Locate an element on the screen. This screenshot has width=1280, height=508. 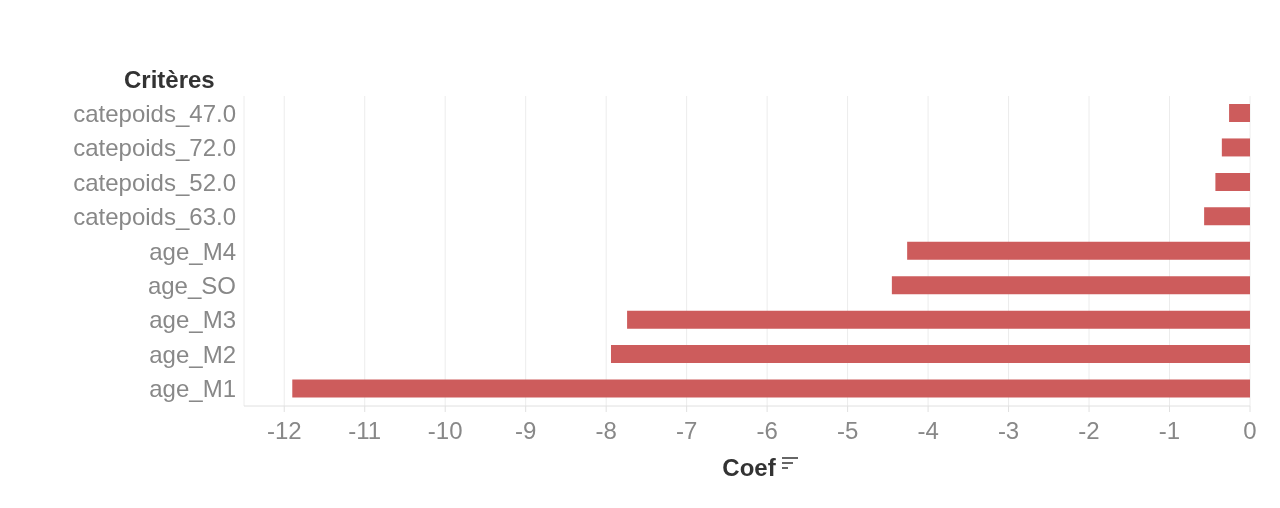
y-tick-label: catepoids_72.0 is located at coordinates (154, 148).